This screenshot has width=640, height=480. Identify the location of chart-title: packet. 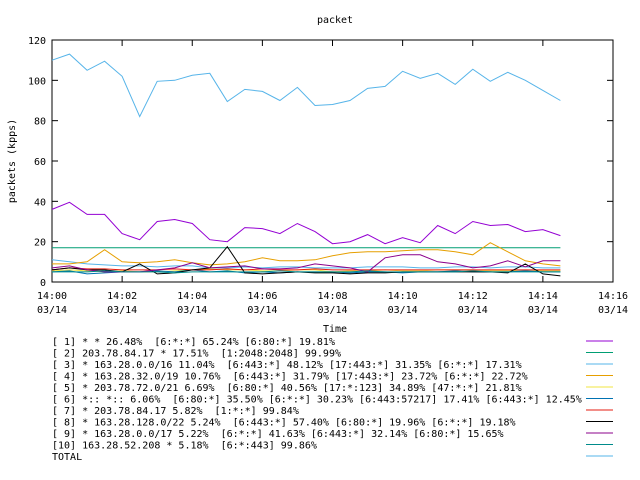
(335, 20).